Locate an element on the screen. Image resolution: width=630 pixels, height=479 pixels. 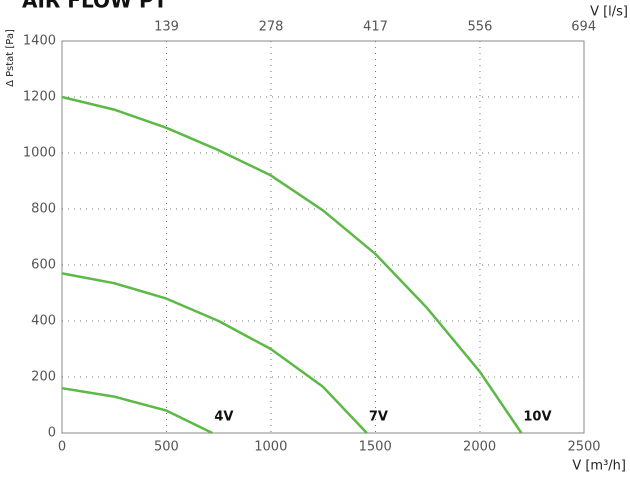
y-tick-label: 0 is located at coordinates (52, 433).